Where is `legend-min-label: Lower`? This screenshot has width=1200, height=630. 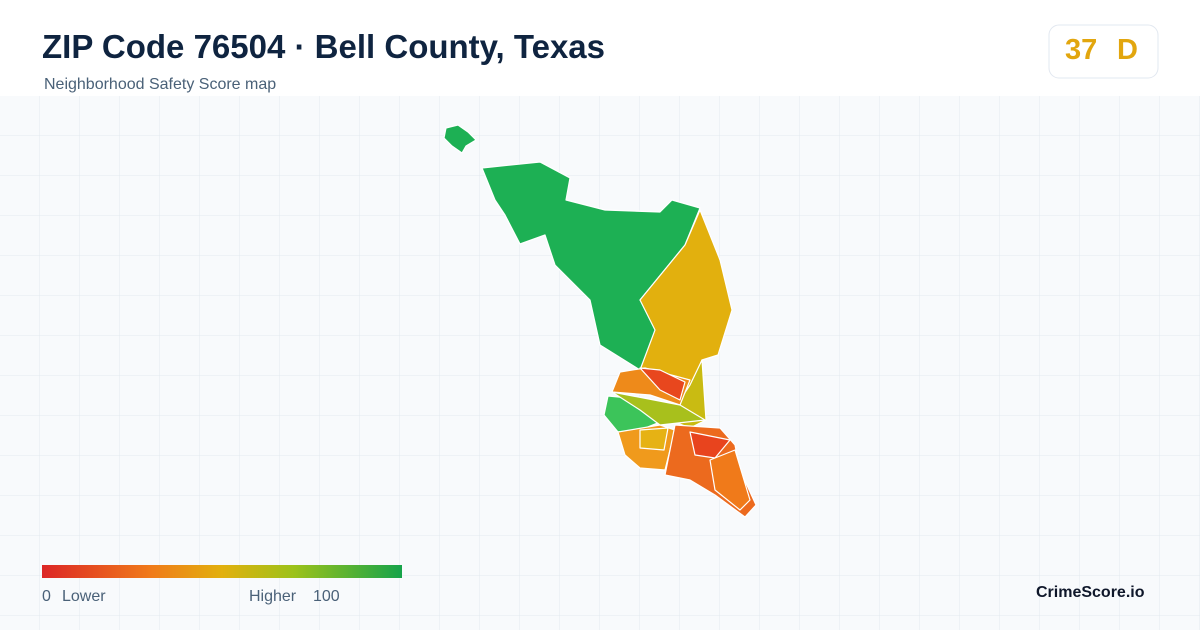
legend-min-label: Lower is located at coordinates (84, 596).